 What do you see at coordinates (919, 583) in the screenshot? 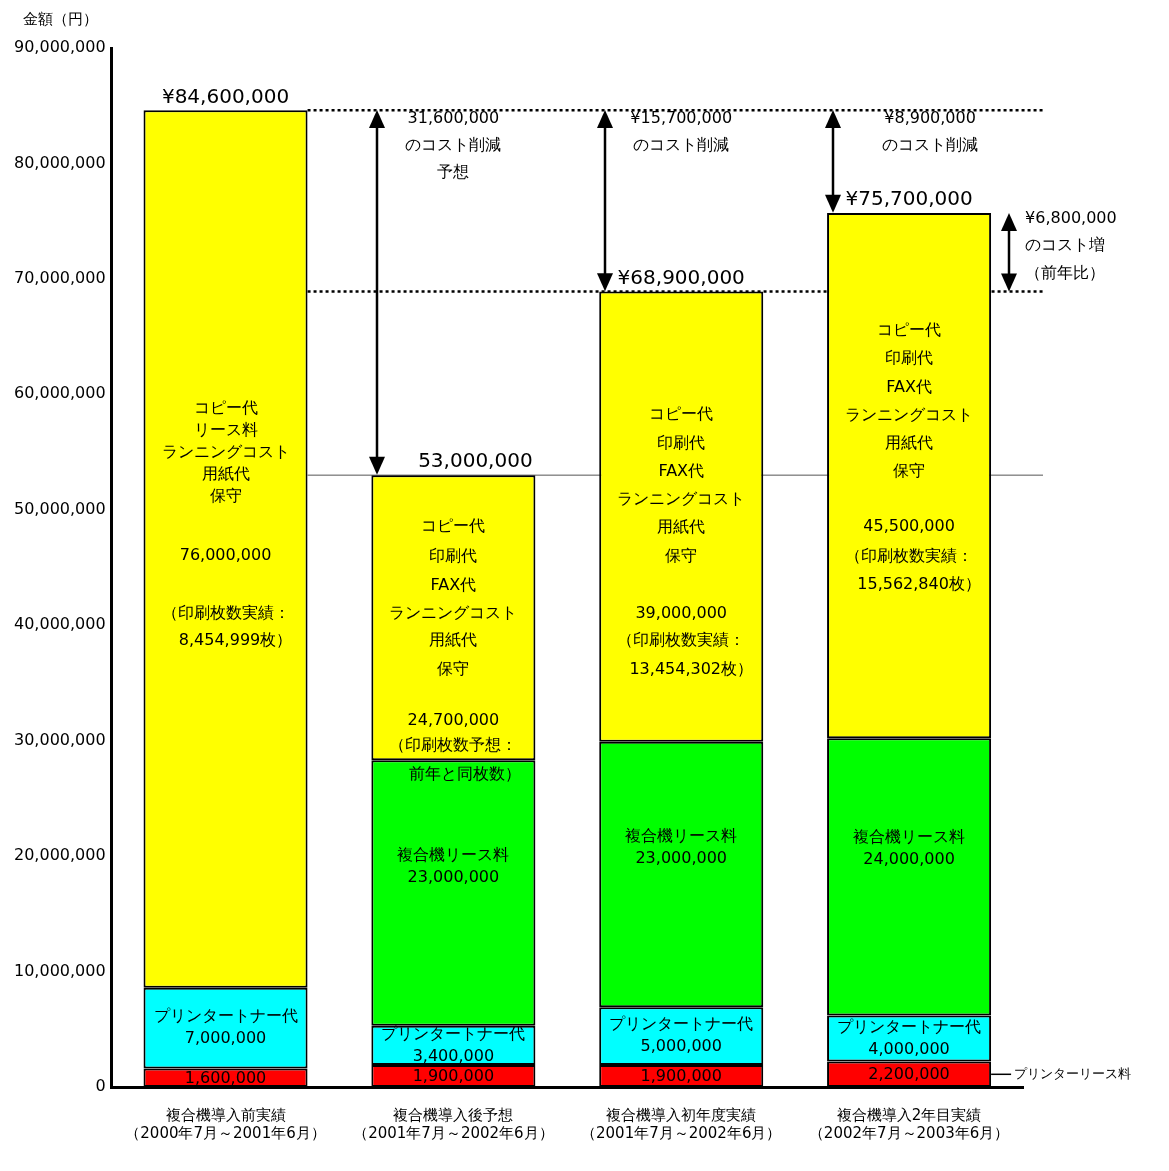
I see `annotation: 15,562,840枚）` at bounding box center [919, 583].